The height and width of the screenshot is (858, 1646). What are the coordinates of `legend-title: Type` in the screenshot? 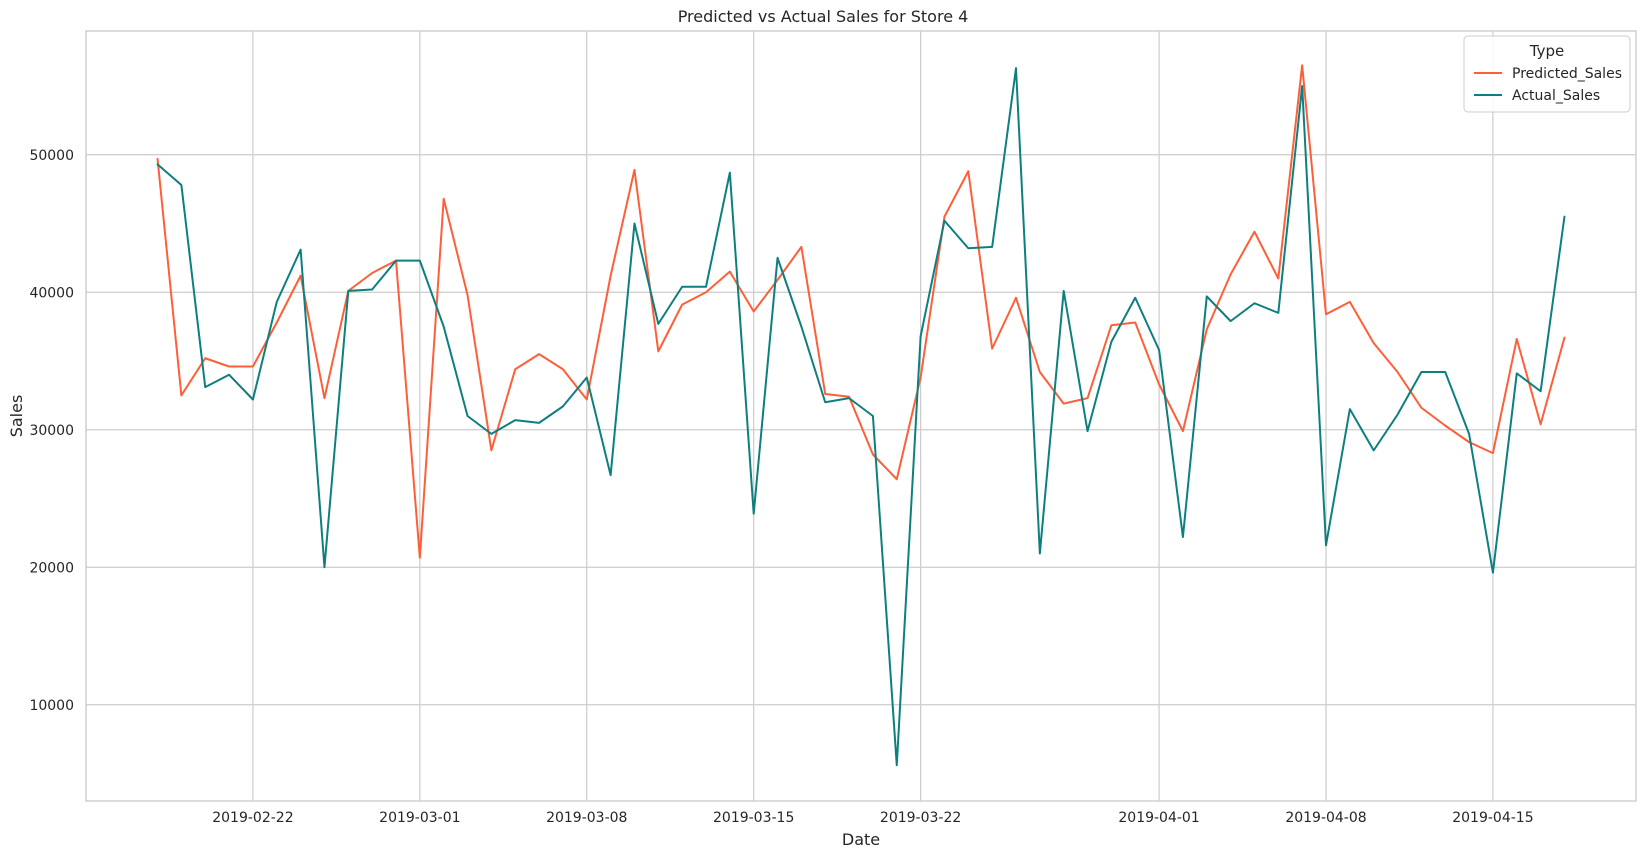 It's located at (1546, 51).